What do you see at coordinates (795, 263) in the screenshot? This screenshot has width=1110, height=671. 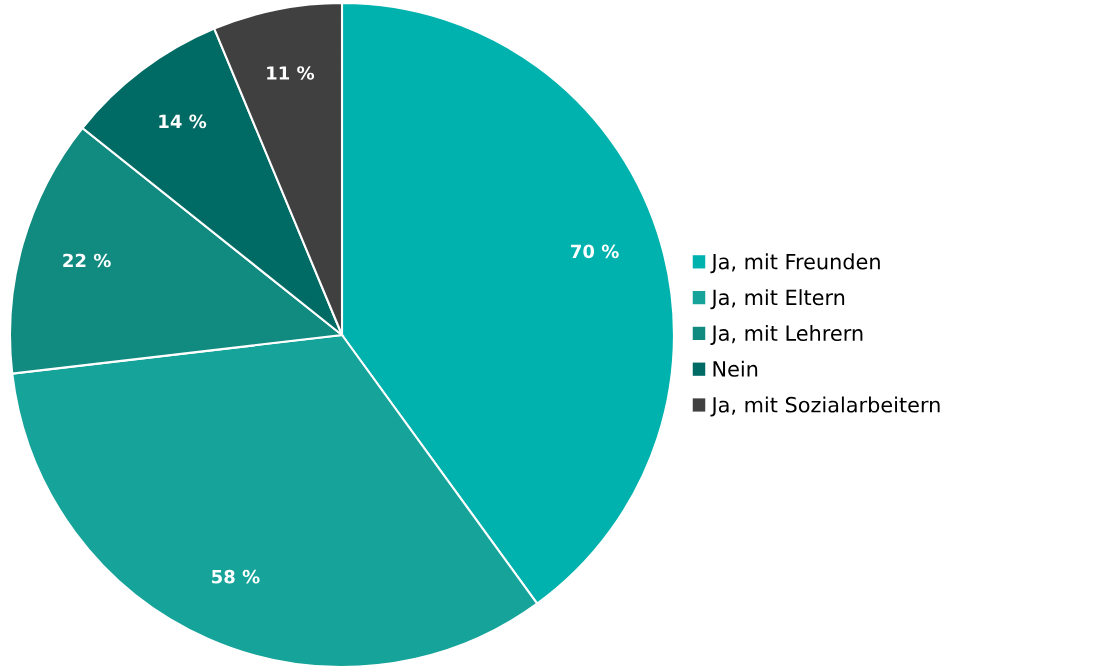 I see `legend-label: Ja, mit Freunden` at bounding box center [795, 263].